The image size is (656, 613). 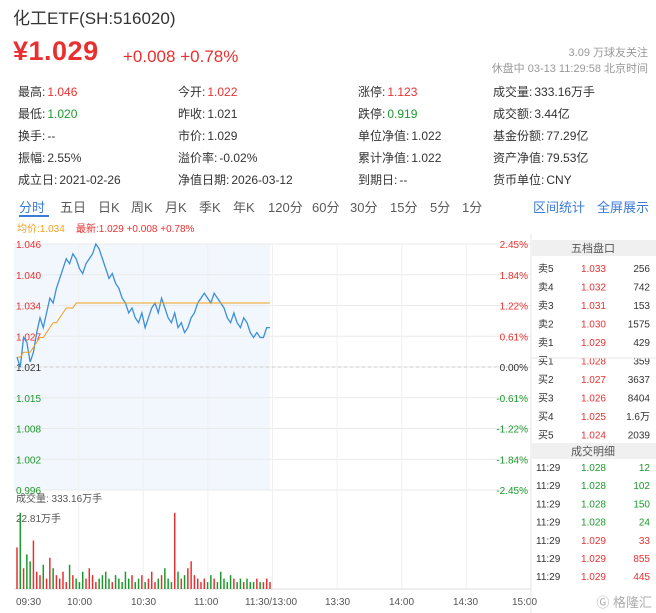 I want to click on tab-item: 季K, so click(x=210, y=207).